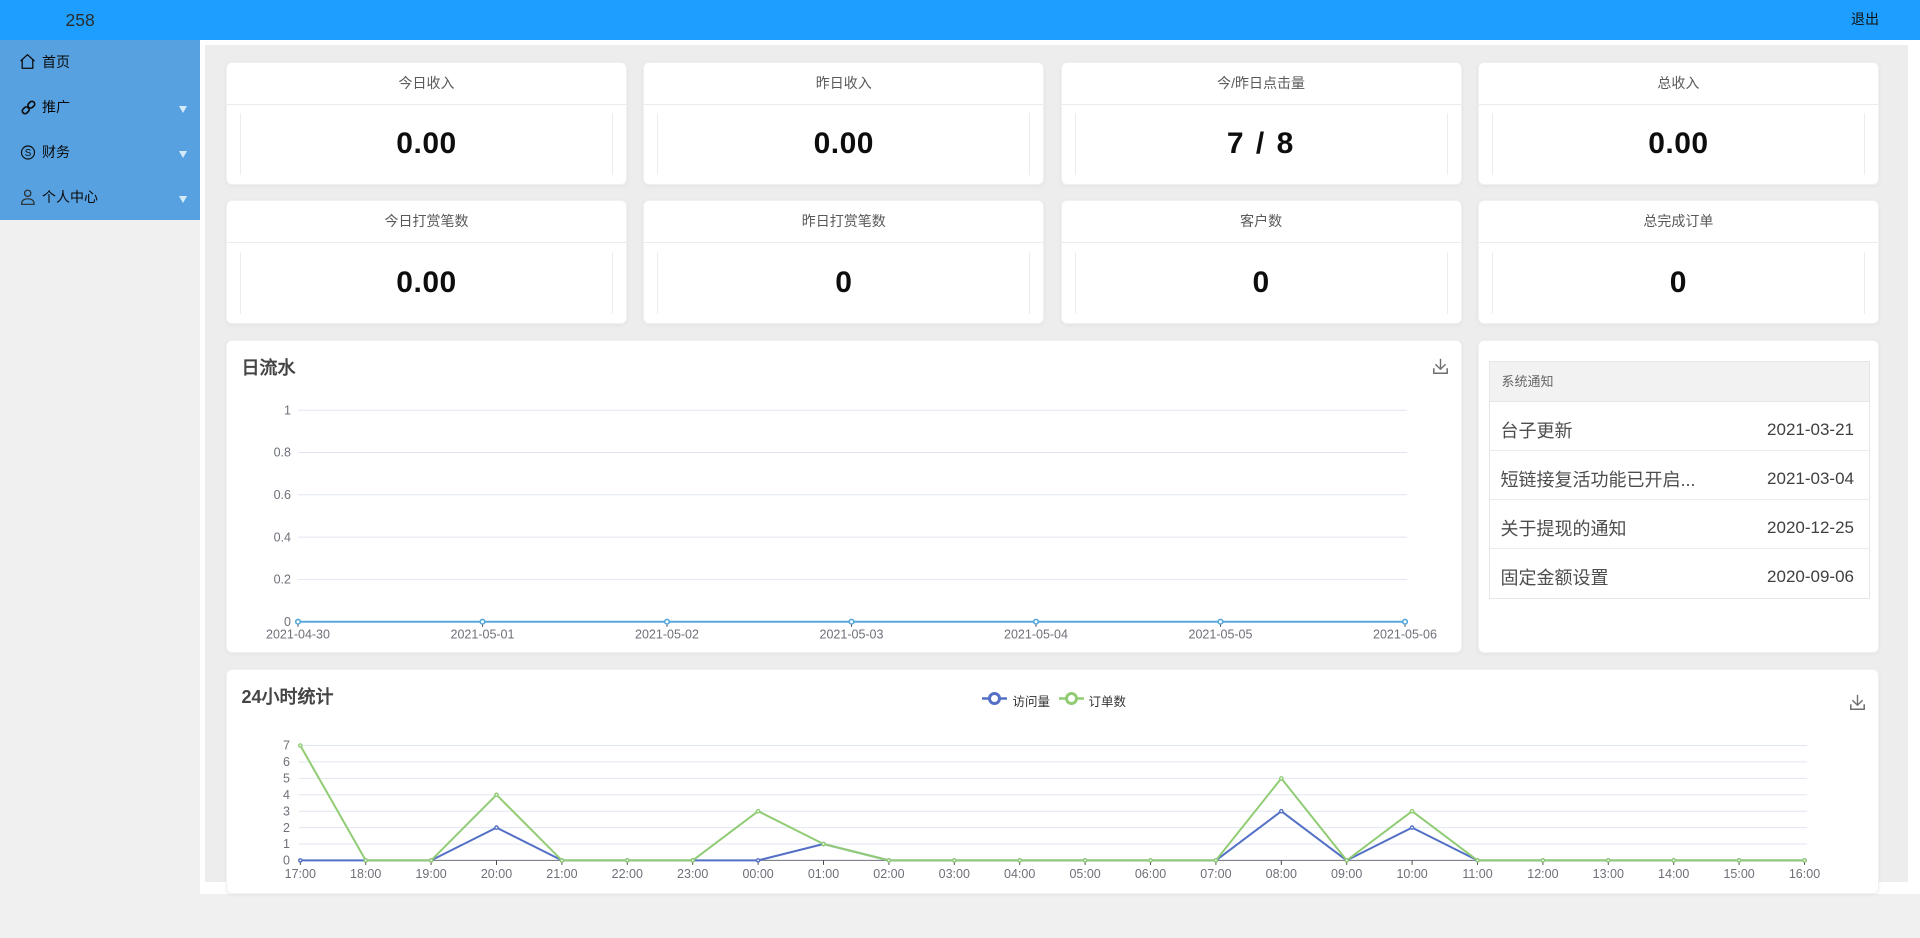 The width and height of the screenshot is (1920, 938). Describe the element at coordinates (1280, 874) in the screenshot. I see `svg-text: 08:00` at that location.